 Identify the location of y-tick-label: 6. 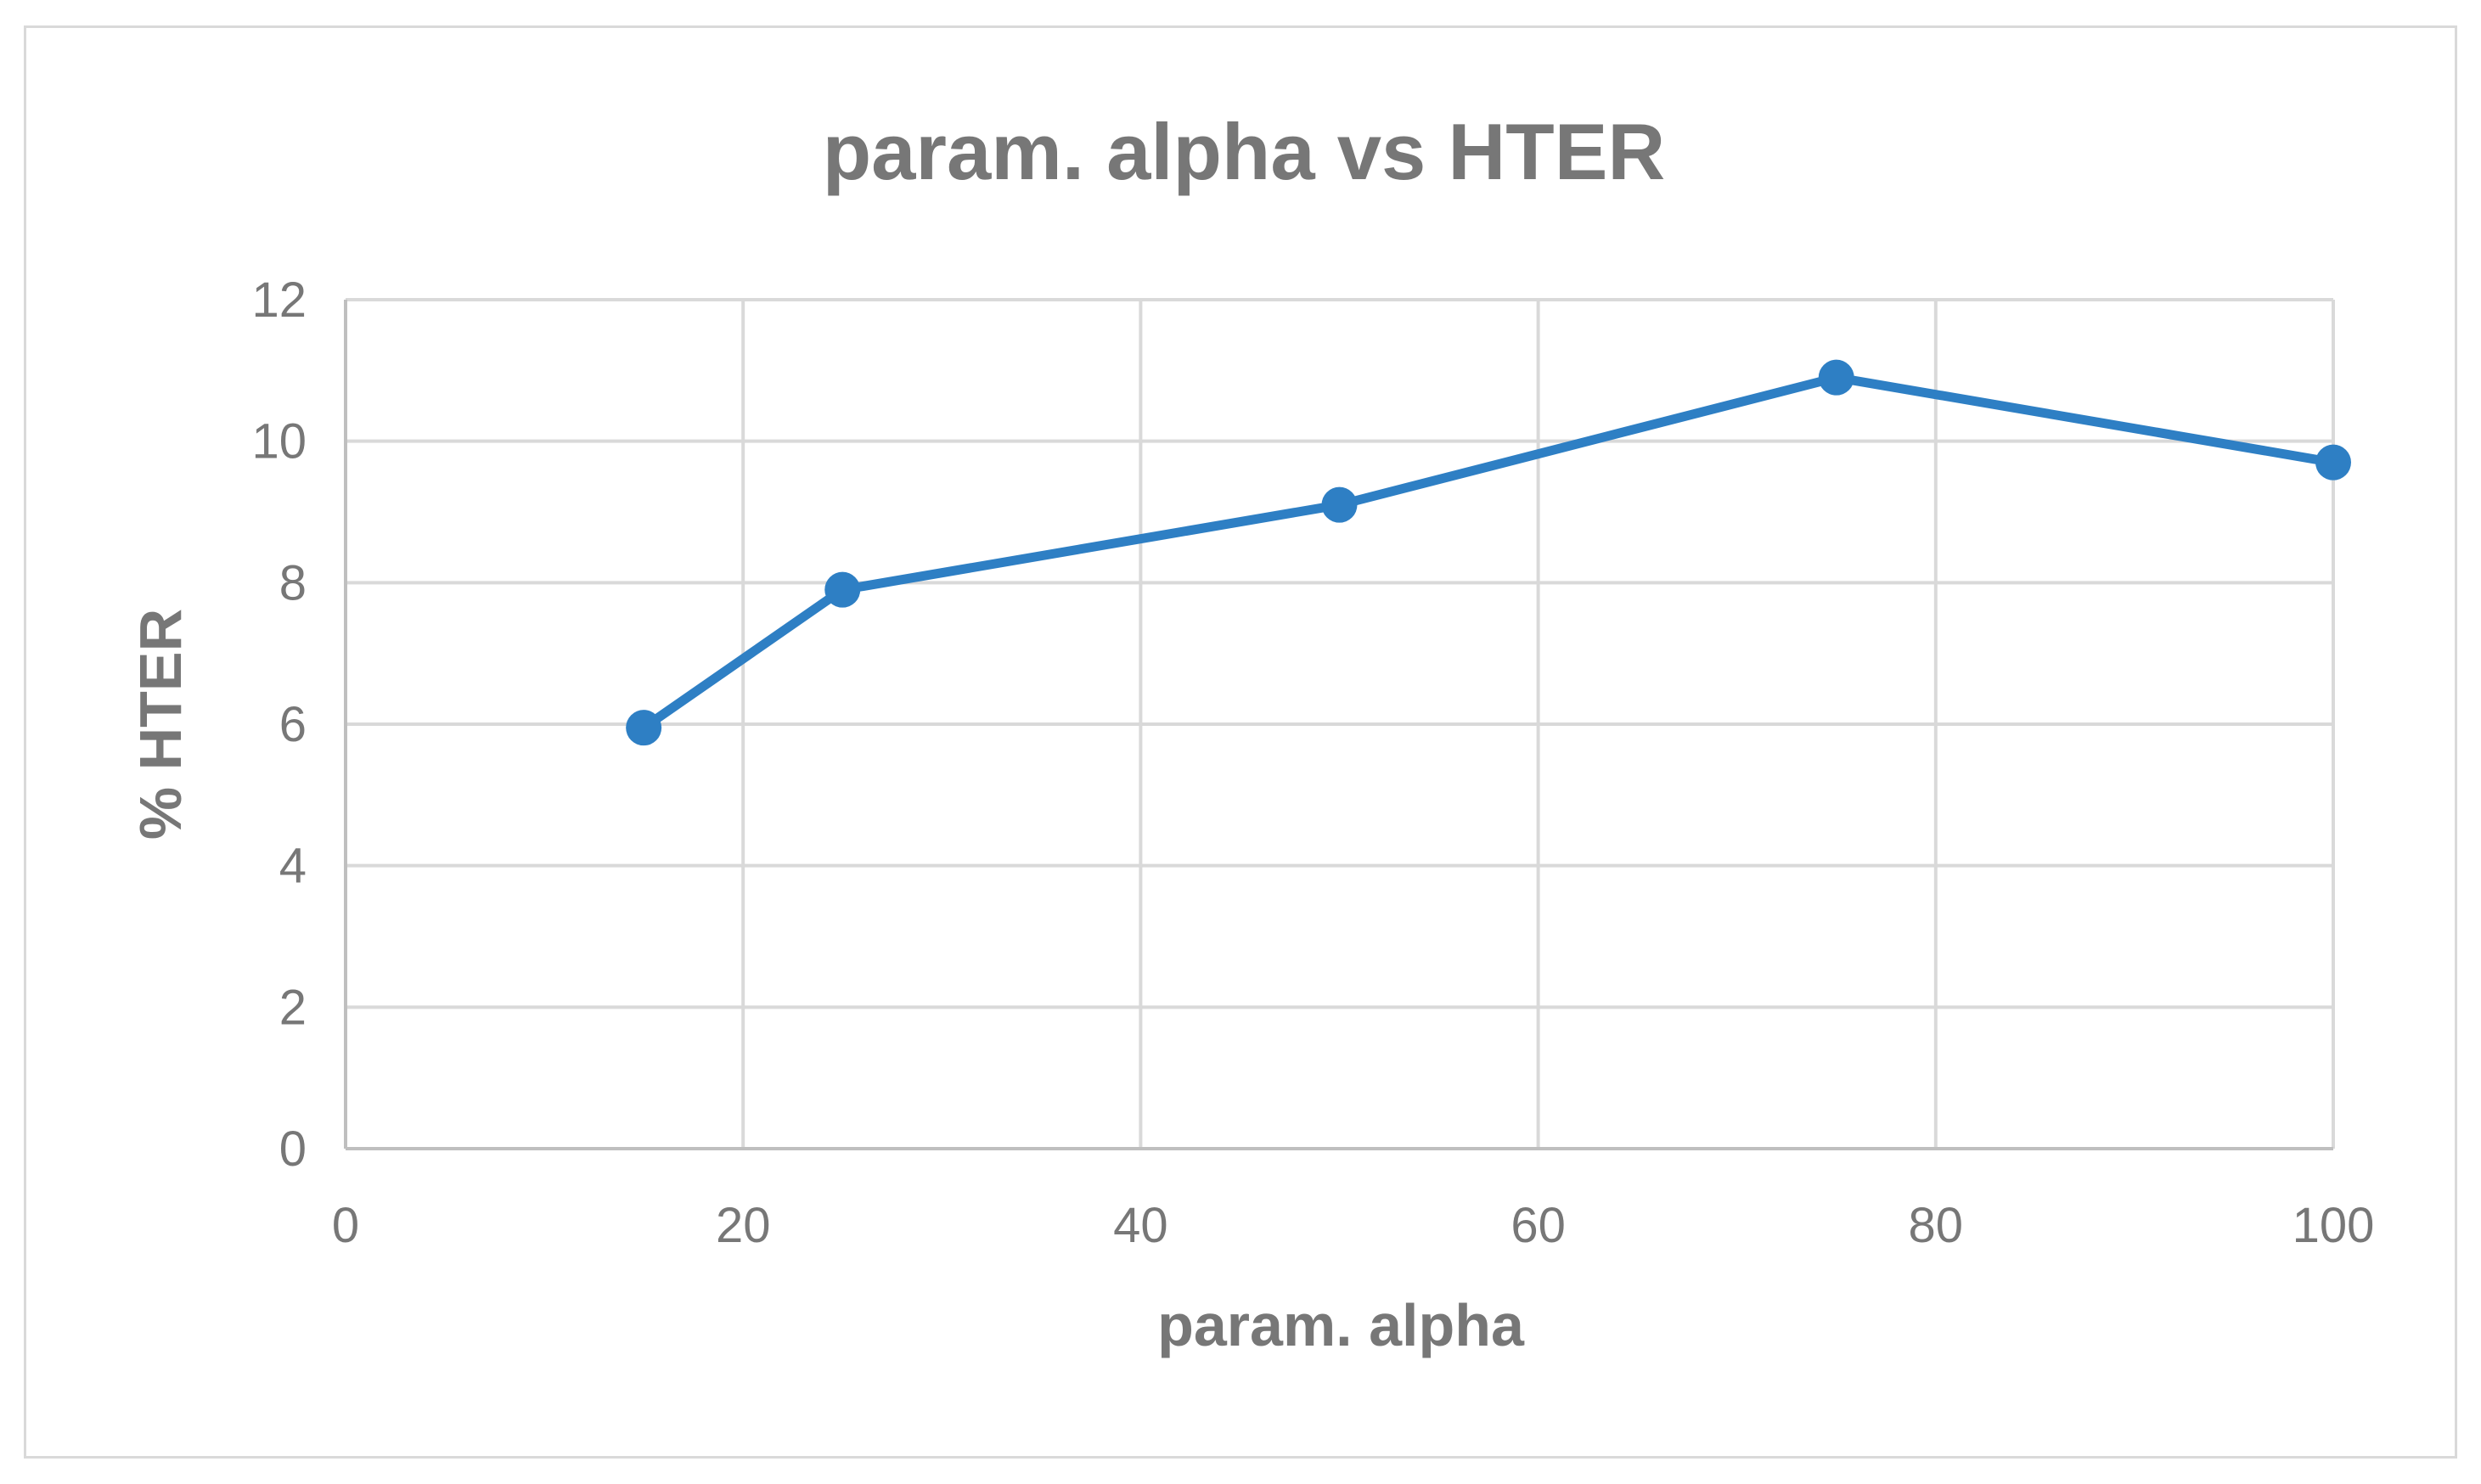
(293, 724).